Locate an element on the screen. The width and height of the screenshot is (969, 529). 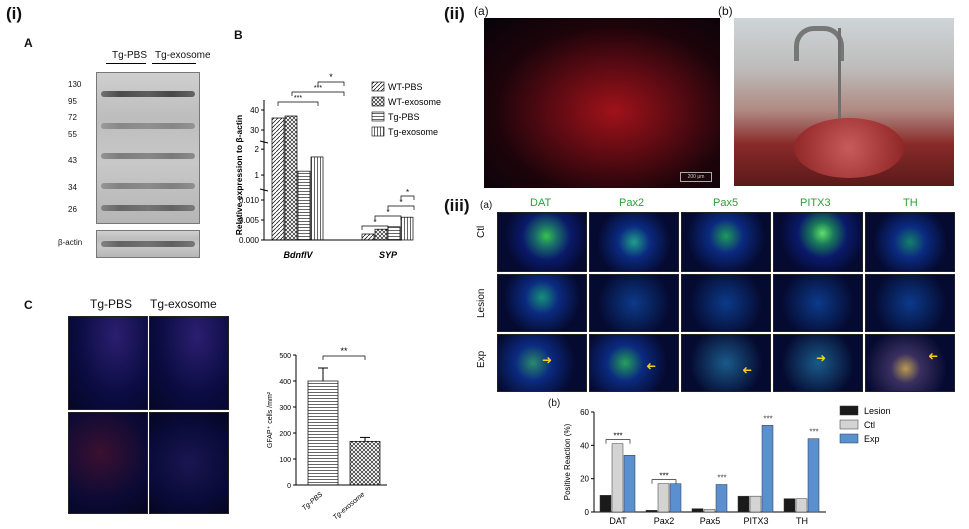
legend-label: WT-exosome is located at coordinates (414, 102).